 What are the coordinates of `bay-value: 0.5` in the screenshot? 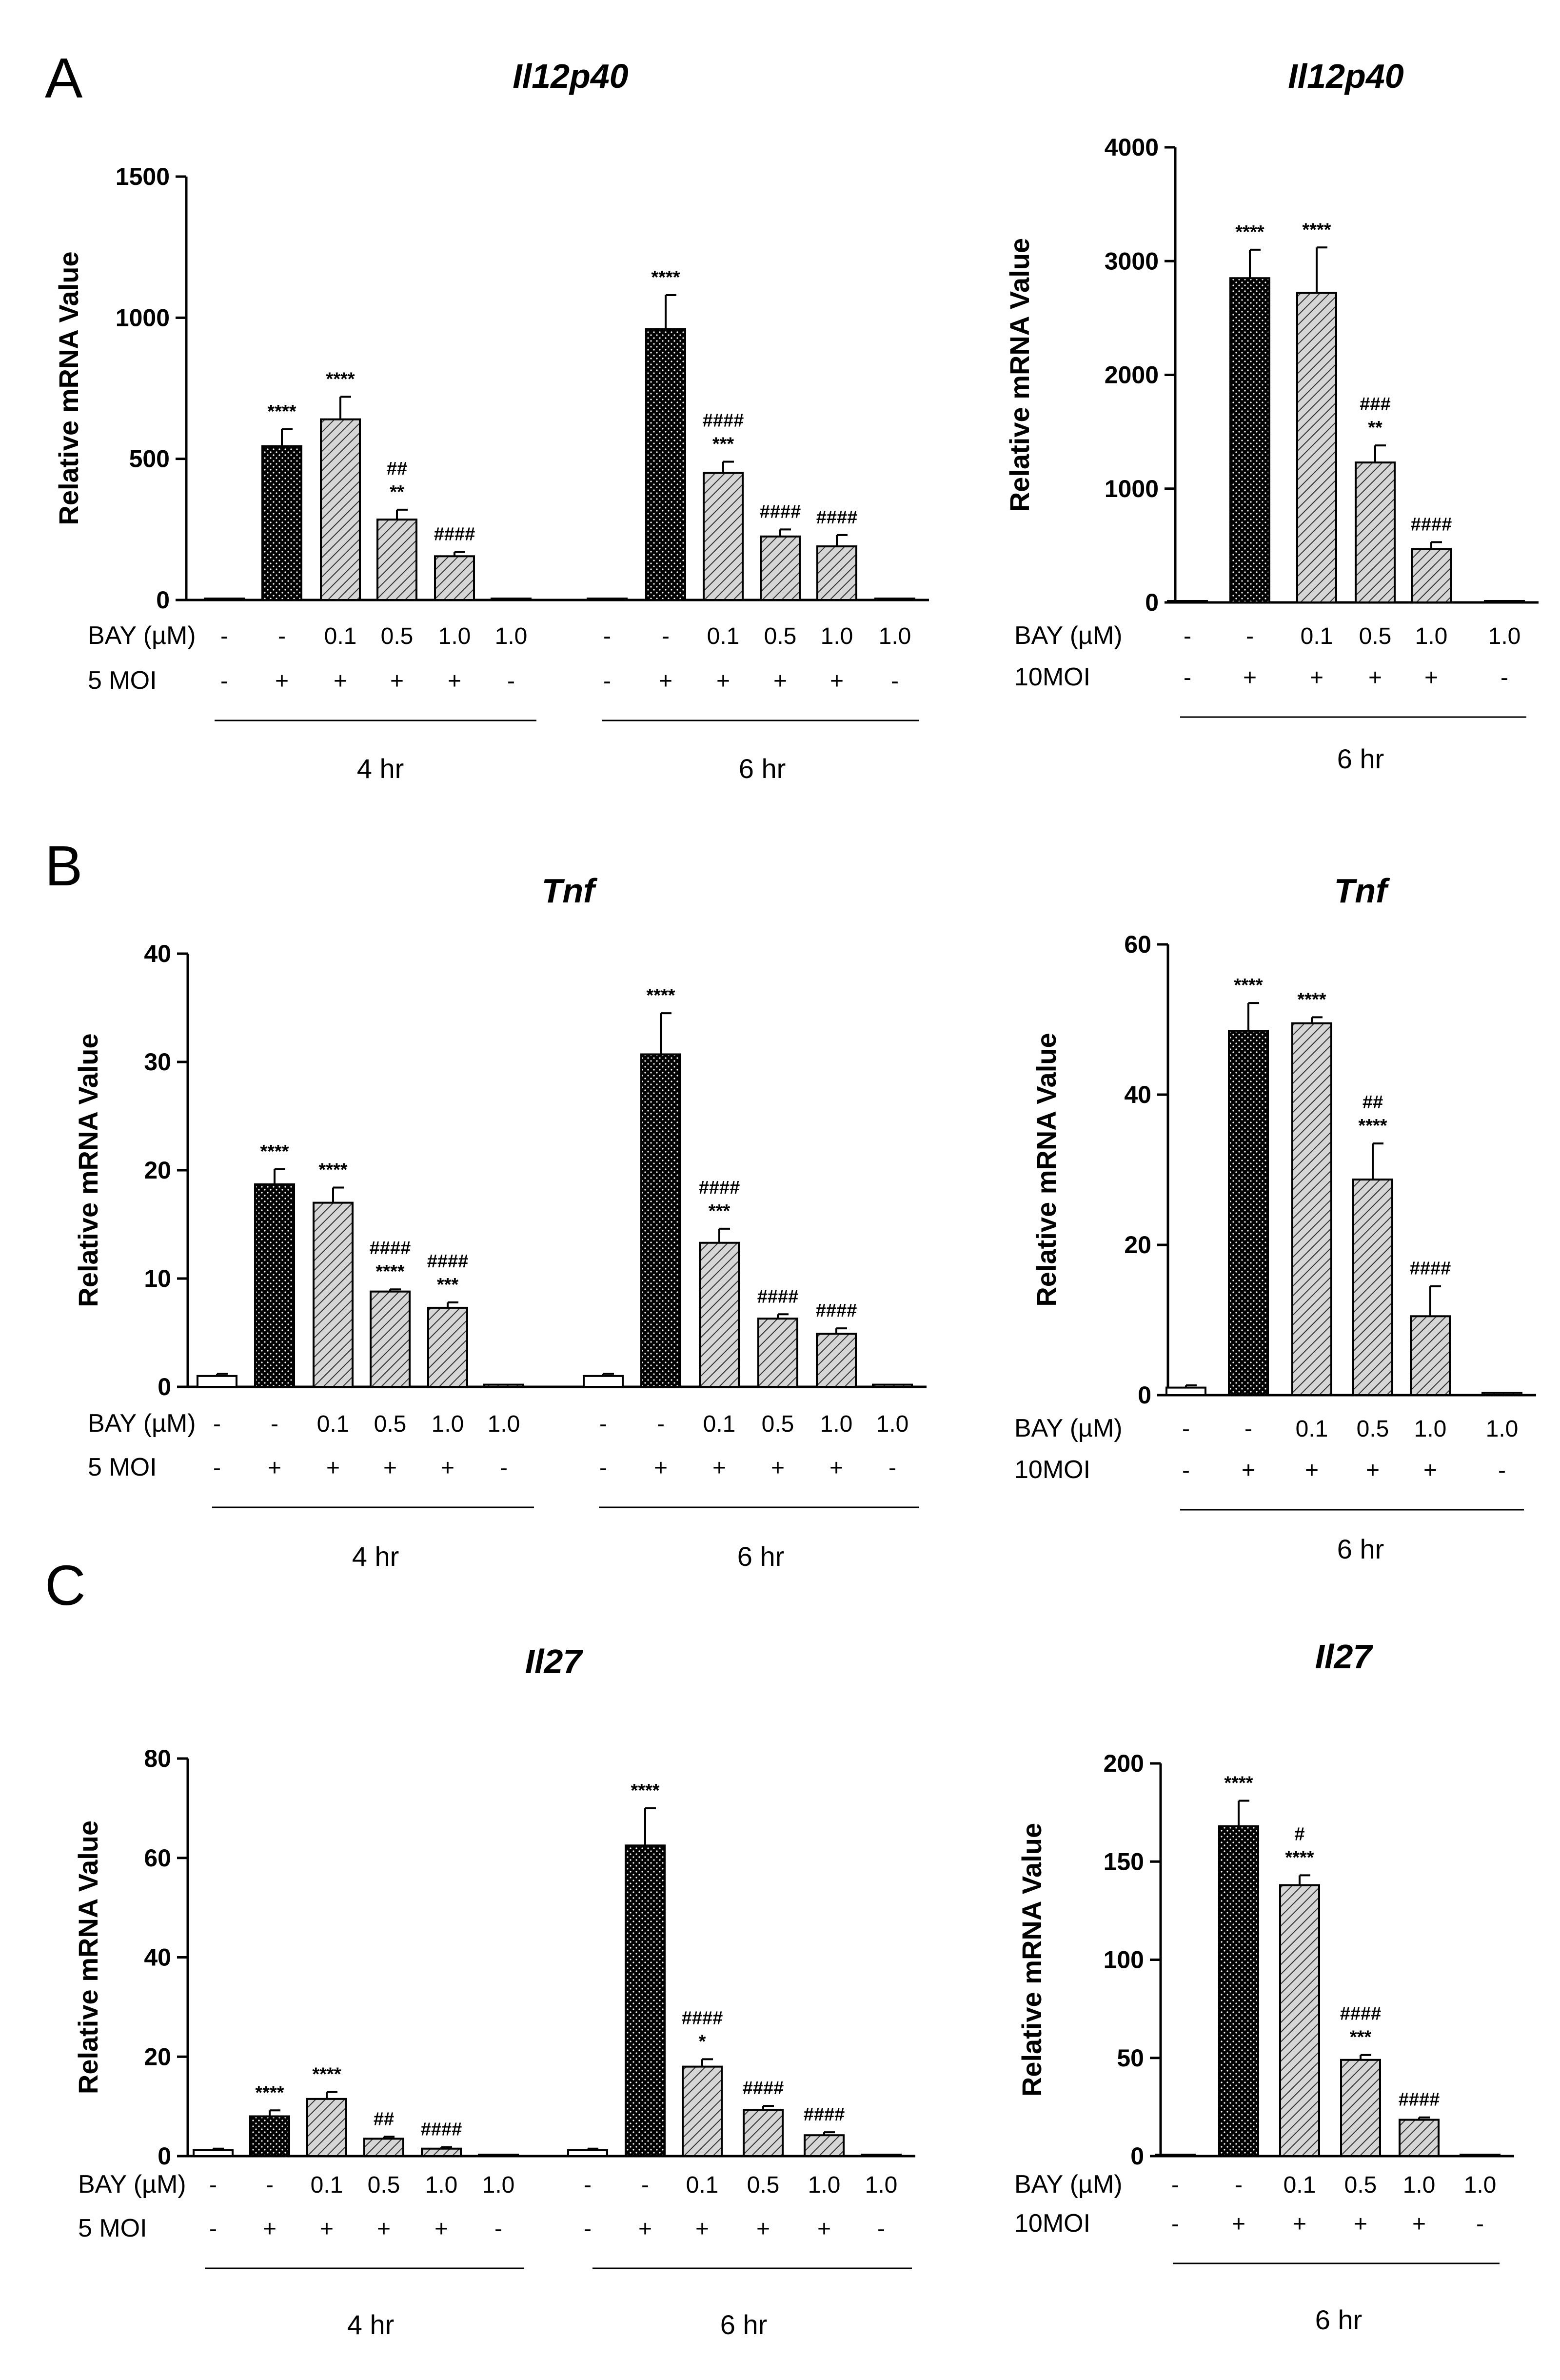 It's located at (390, 1424).